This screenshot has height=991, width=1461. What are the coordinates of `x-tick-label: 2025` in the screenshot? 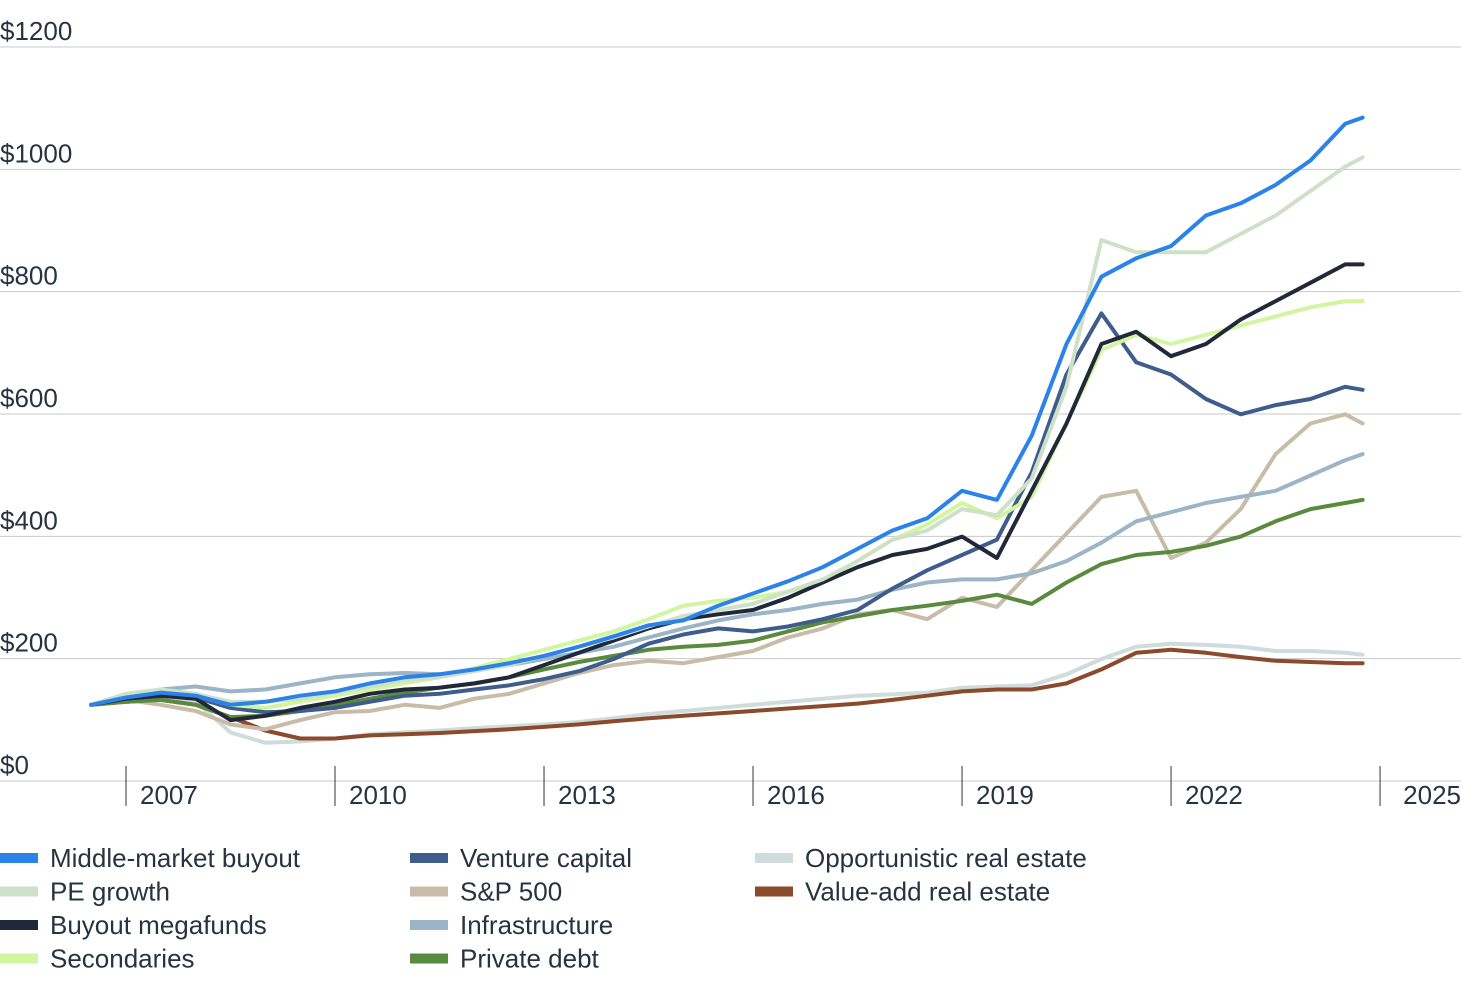 It's located at (1432, 795).